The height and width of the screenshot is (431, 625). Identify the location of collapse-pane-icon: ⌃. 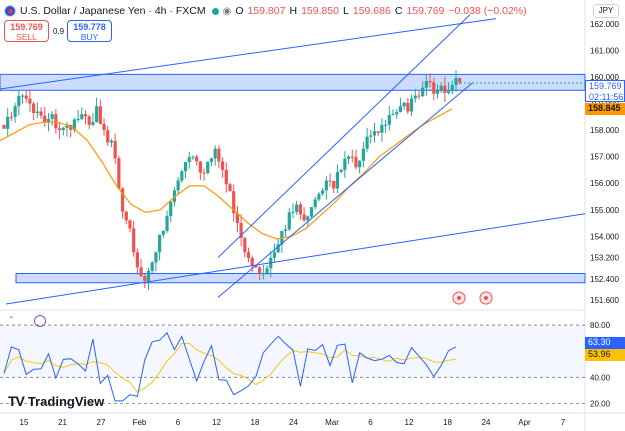
(11, 319).